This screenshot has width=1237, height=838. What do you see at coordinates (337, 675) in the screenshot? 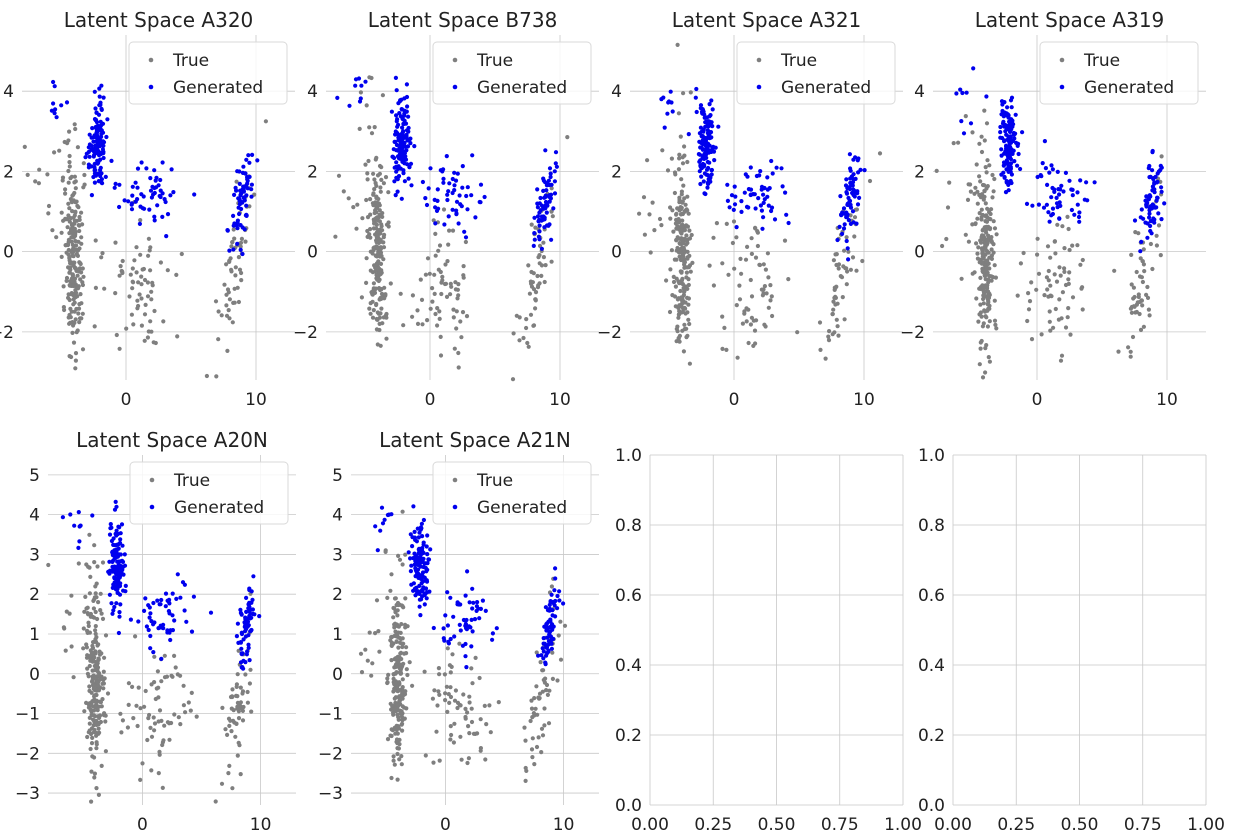
I see `y-tick-label: 0` at bounding box center [337, 675].